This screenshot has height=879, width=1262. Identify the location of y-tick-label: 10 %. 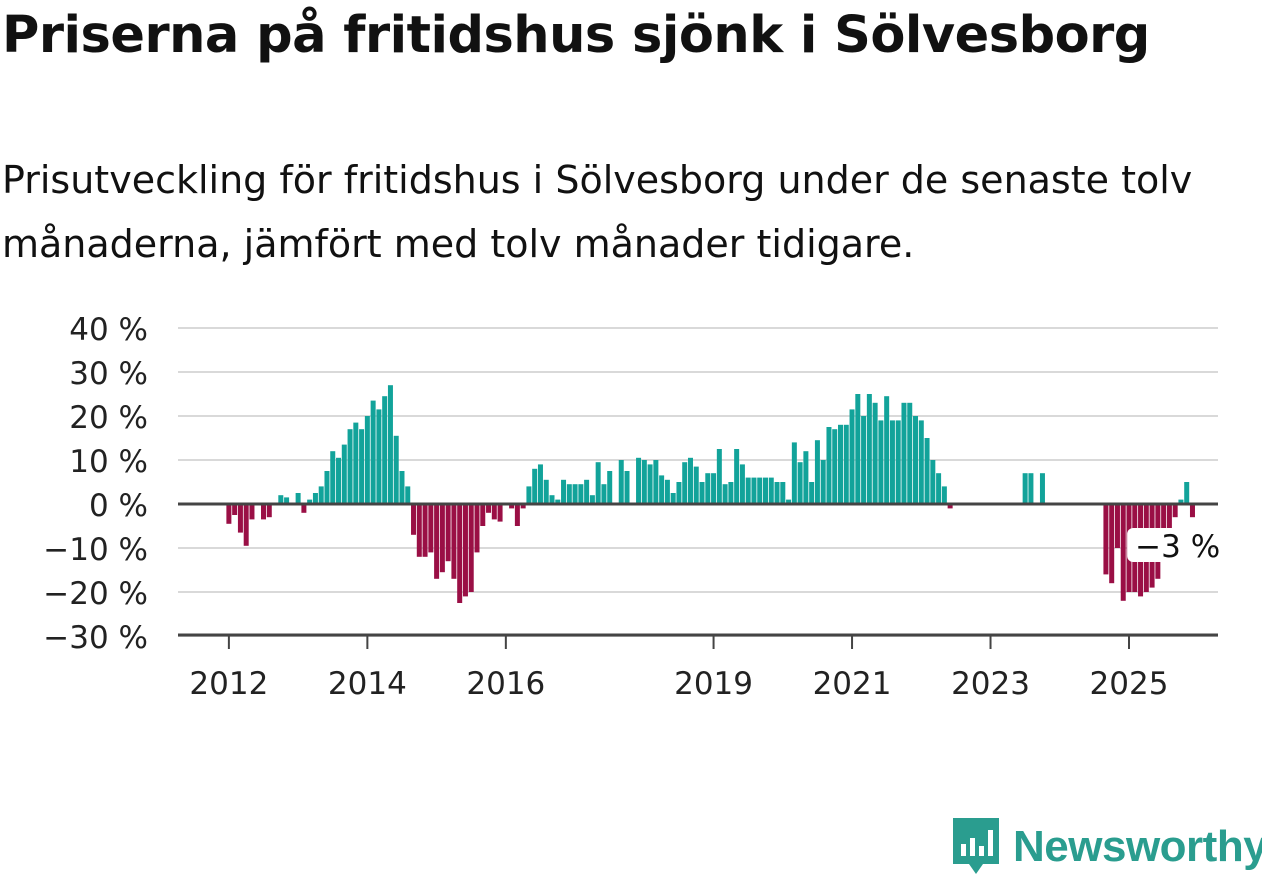
(108, 462).